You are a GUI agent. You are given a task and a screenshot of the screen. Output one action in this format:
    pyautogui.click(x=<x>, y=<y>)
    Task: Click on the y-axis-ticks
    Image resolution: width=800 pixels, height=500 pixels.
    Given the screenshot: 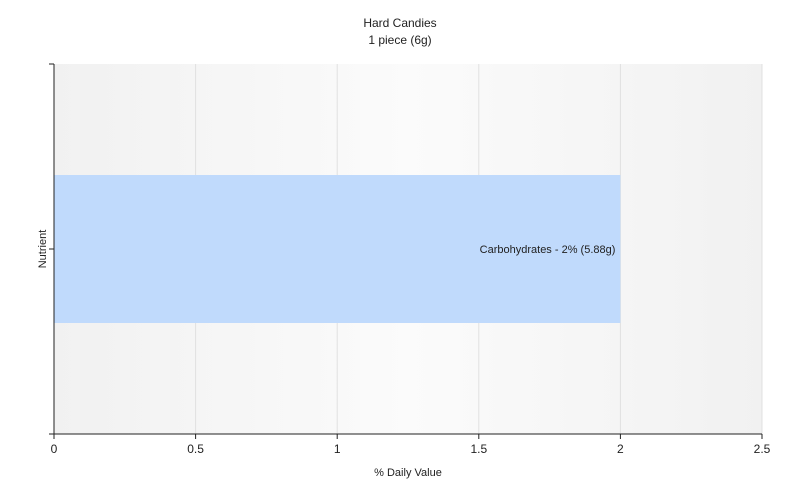 What is the action you would take?
    pyautogui.click(x=51, y=249)
    